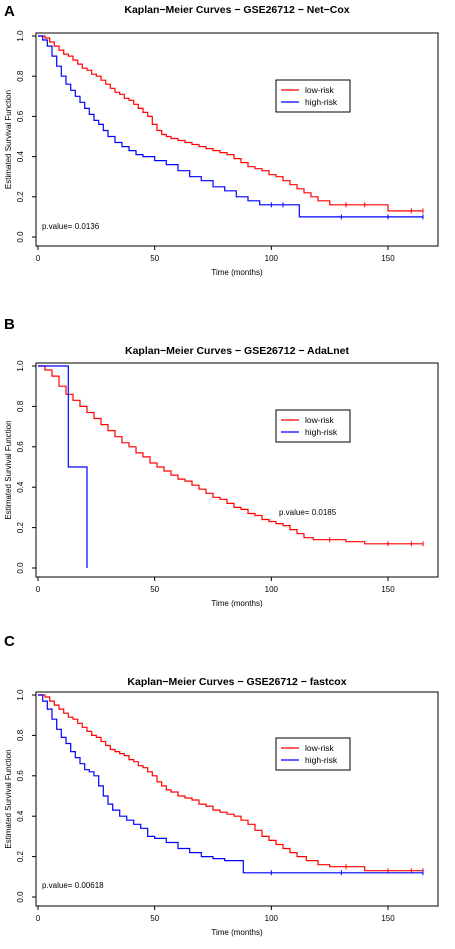 The width and height of the screenshot is (455, 949). I want to click on chart-title: Kaplan−Meier Curves − GSE26712 − AdaLnet, so click(237, 351).